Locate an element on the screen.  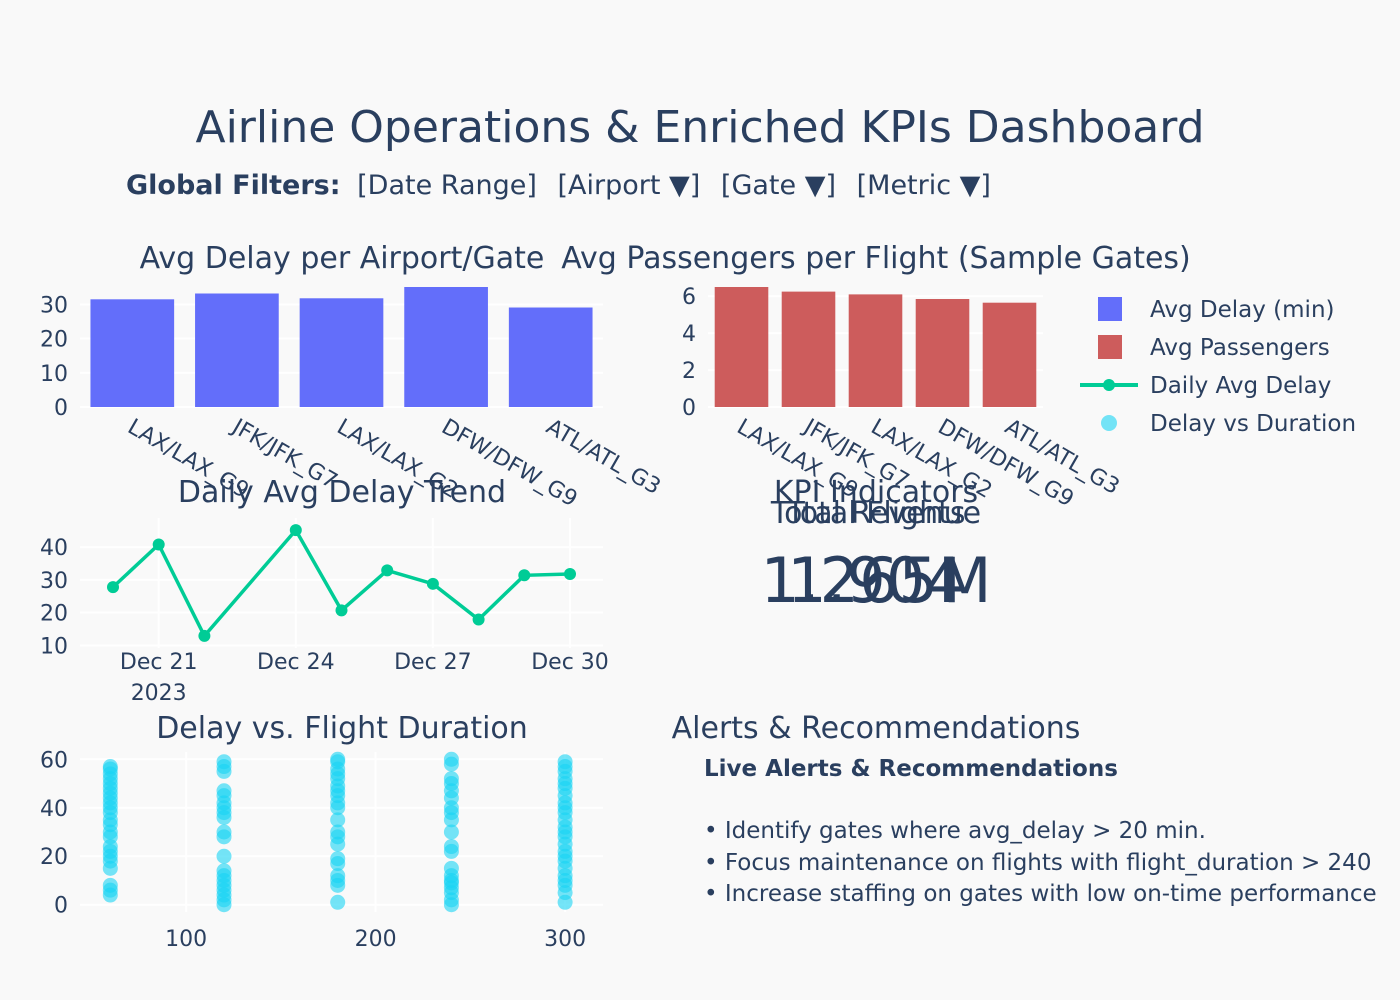
legend-label: Delay vs Duration is located at coordinates (1253, 424).